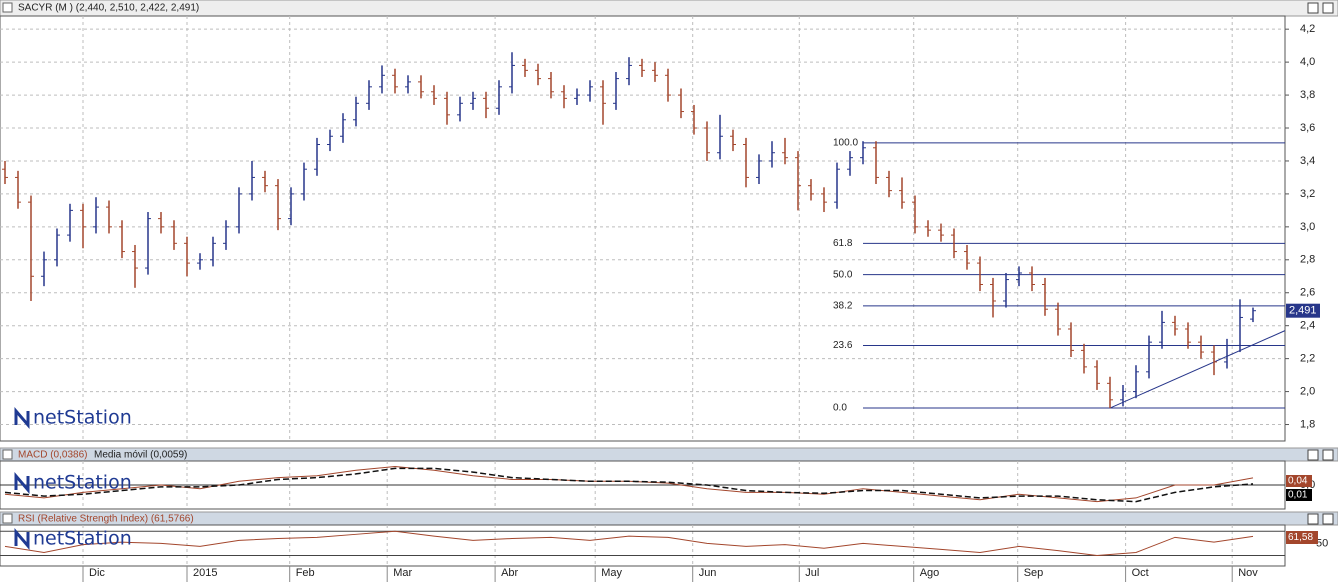 Image resolution: width=1338 pixels, height=582 pixels. I want to click on signal-title: Media móvil (0,0059), so click(140, 455).